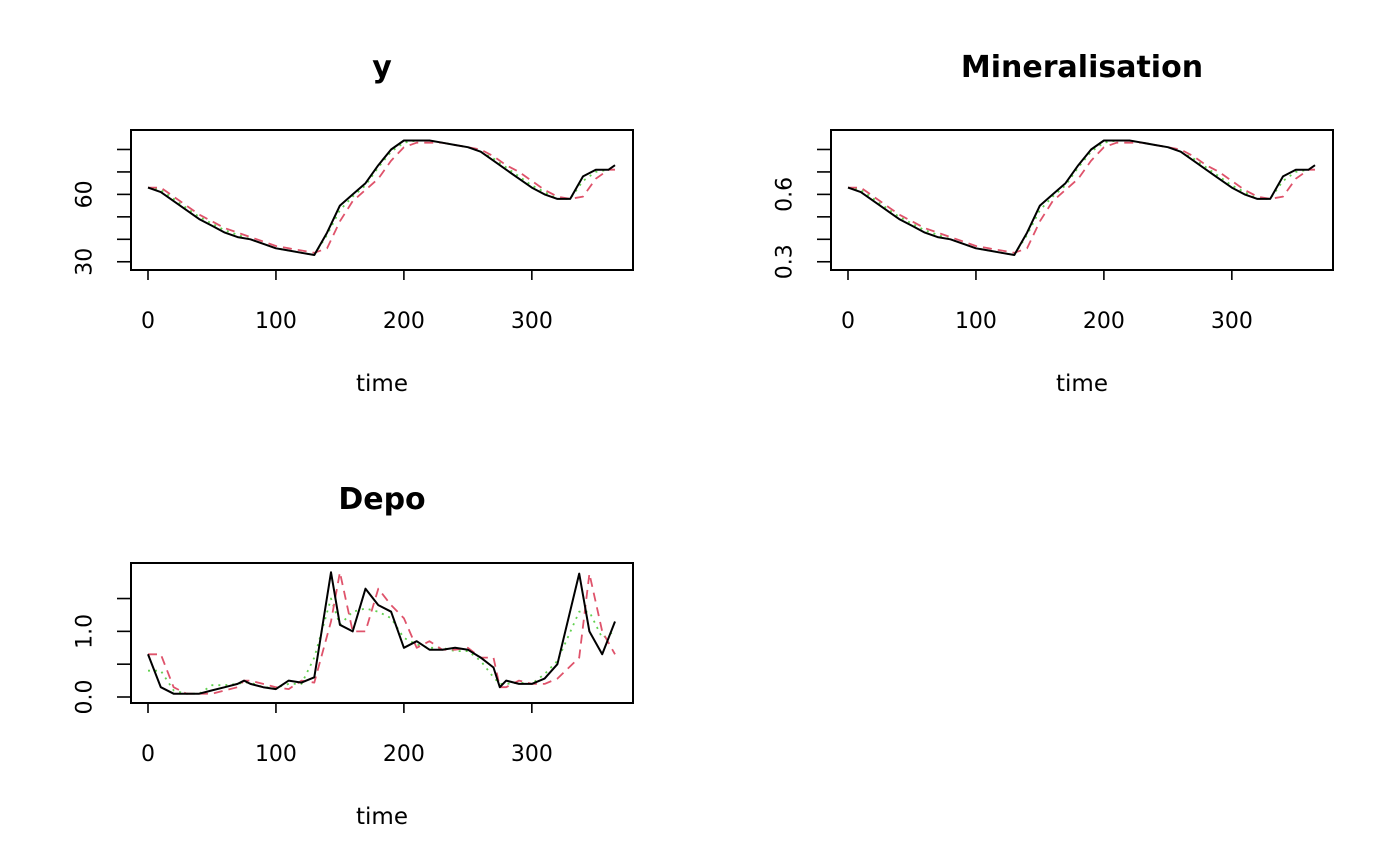  Describe the element at coordinates (85, 697) in the screenshot. I see `y-tick-label: 0.0` at that location.